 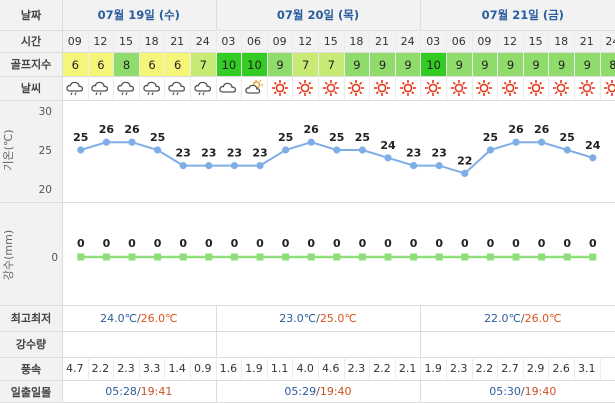 What do you see at coordinates (31, 64) in the screenshot?
I see `golf-index-row-label: 골프지수` at bounding box center [31, 64].